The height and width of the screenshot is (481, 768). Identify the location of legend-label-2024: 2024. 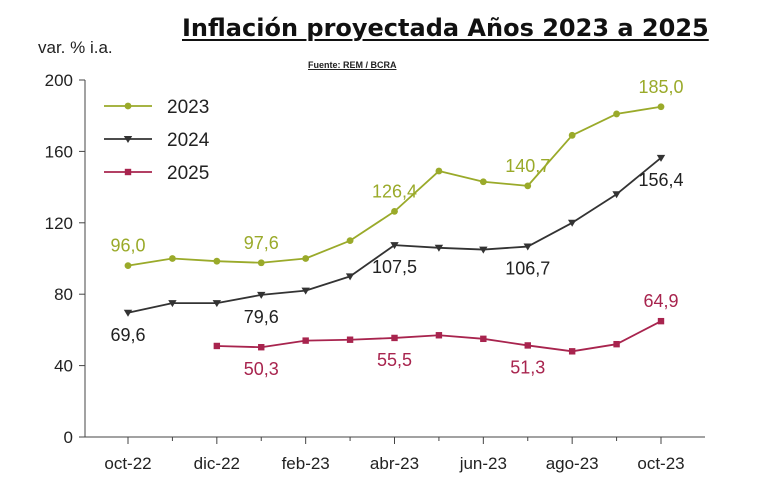
(188, 140).